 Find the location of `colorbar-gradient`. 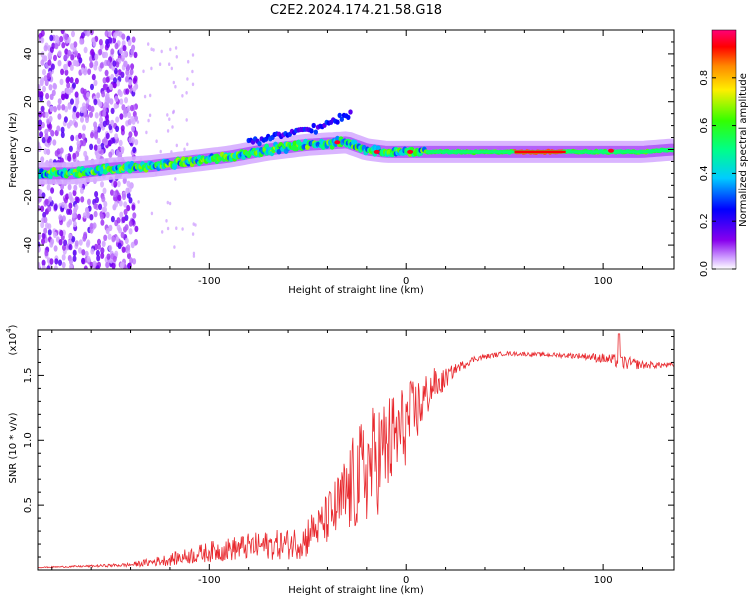

colorbar-gradient is located at coordinates (724, 149).